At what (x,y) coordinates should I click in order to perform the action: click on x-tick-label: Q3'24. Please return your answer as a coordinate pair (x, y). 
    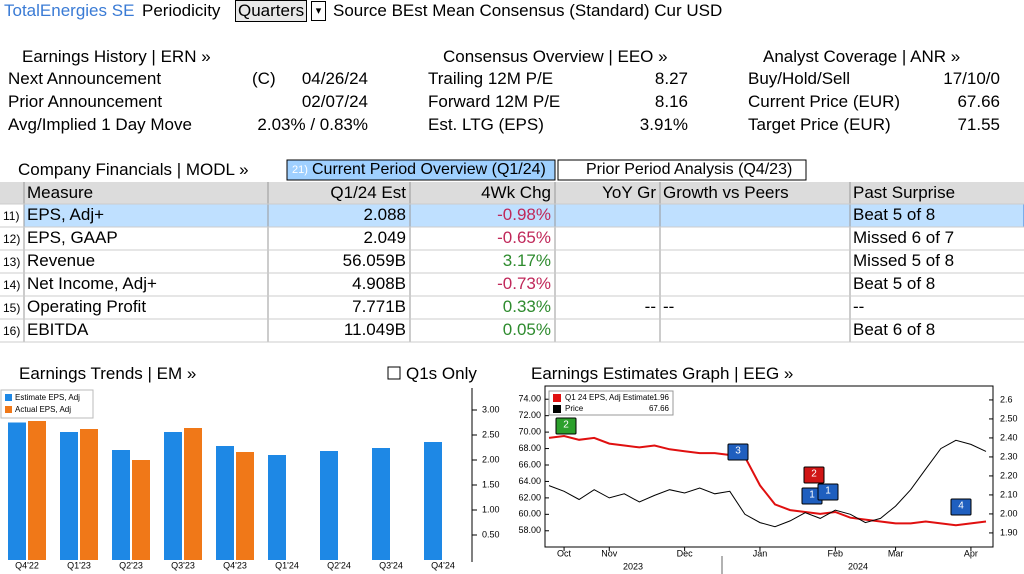
    Looking at the image, I should click on (391, 565).